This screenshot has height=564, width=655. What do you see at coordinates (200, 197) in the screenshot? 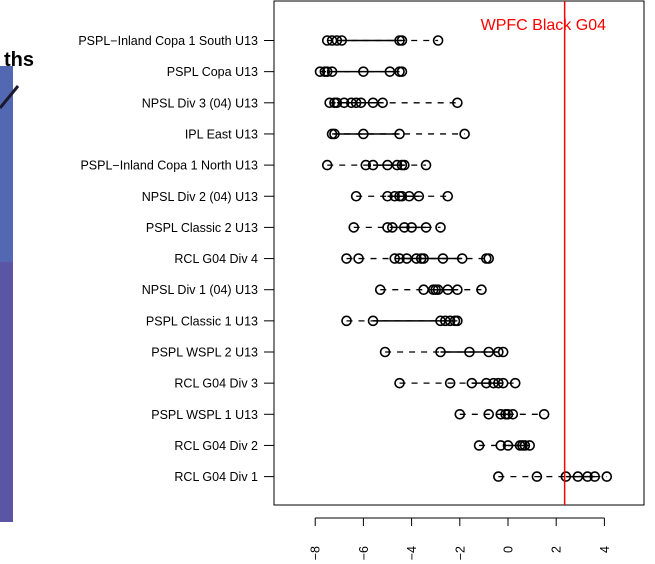
I see `y-tick-label: NPSL Div 2 (04) U13` at bounding box center [200, 197].